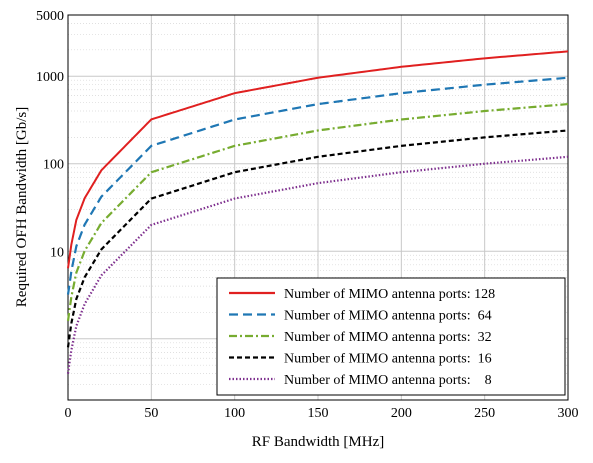 Image resolution: width=593 pixels, height=463 pixels. What do you see at coordinates (318, 413) in the screenshot?
I see `x-tick-label: 150` at bounding box center [318, 413].